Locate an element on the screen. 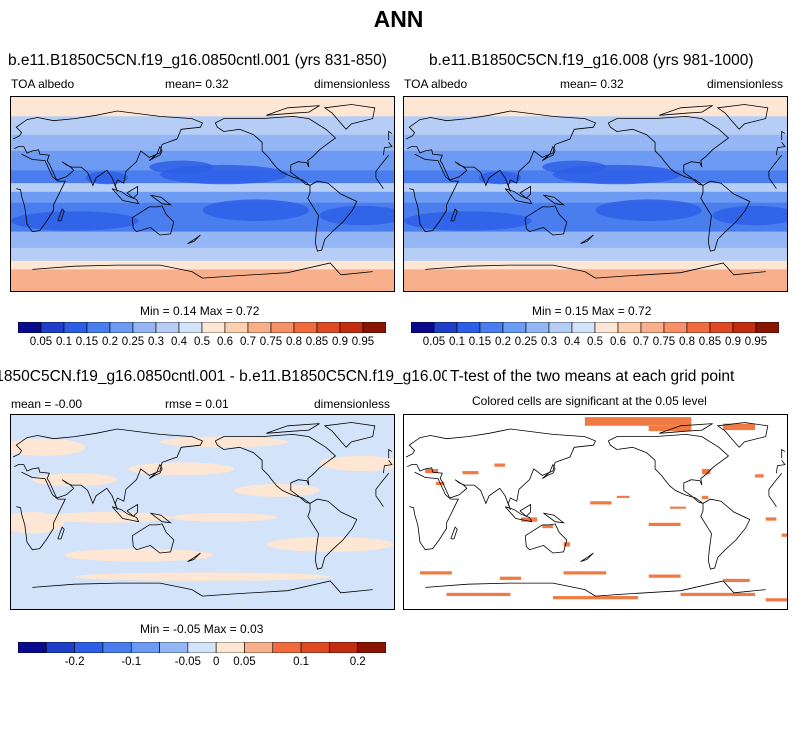 The image size is (797, 733). panel-left-label-top-left: TOA albedo is located at coordinates (43, 84).